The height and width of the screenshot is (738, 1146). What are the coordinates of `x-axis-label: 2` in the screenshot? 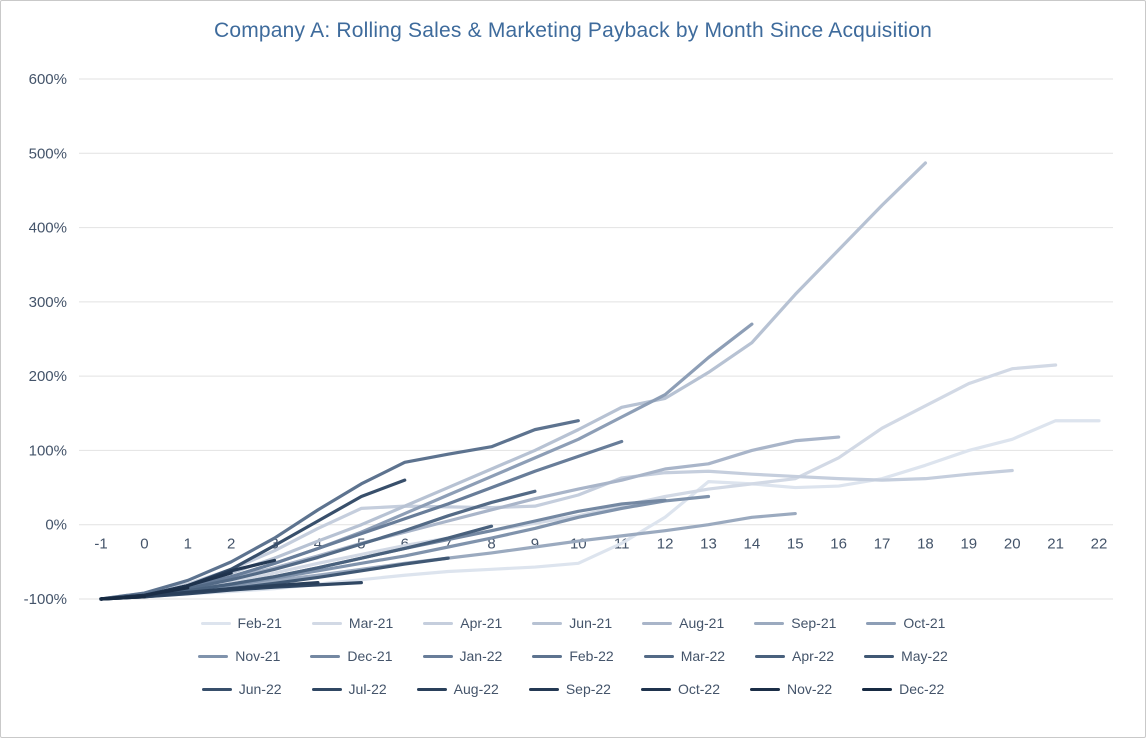 It's located at (231, 544).